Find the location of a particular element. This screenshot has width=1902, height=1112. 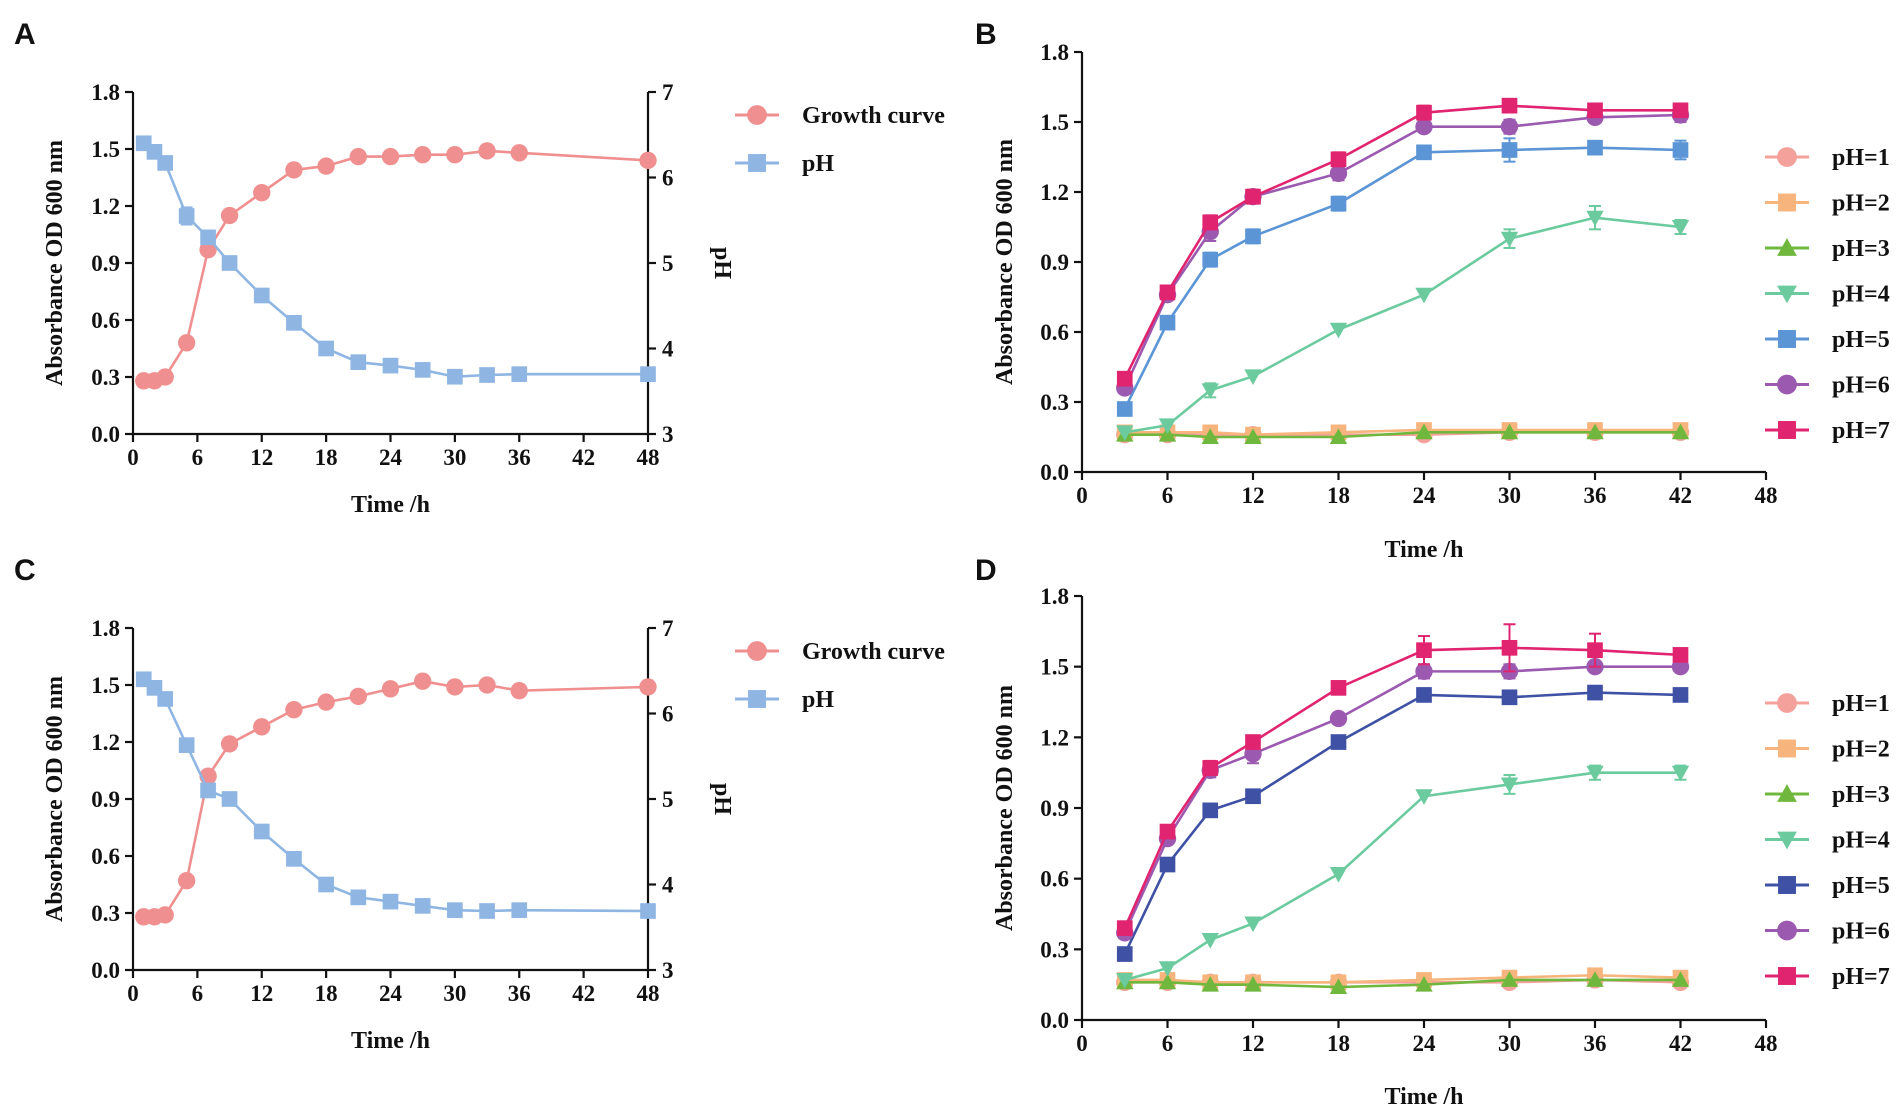

x-tick-label: 36 is located at coordinates (519, 457).